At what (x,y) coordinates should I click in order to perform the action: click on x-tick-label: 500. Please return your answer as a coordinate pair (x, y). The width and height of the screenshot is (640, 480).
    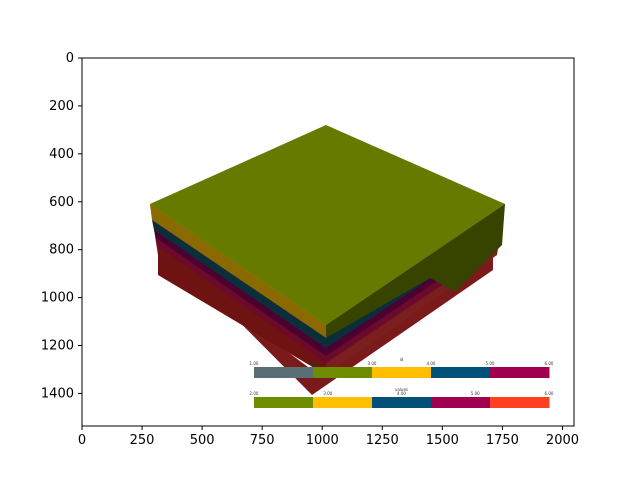
    Looking at the image, I should click on (202, 440).